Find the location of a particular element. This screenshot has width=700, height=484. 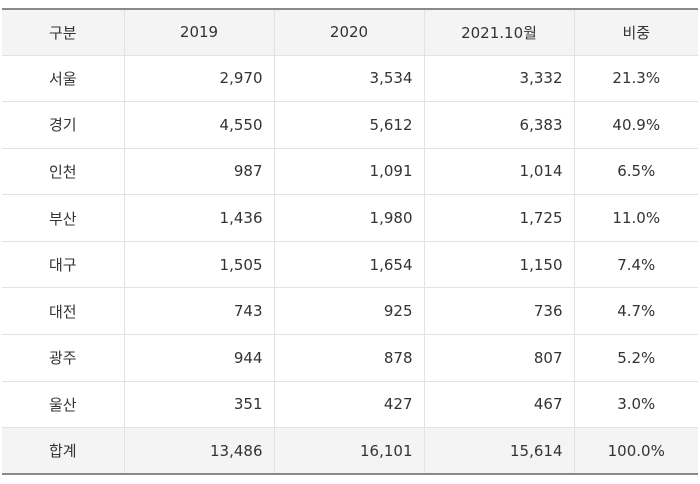

table-row: 대전 743 925 736 4.7% is located at coordinates (350, 311).